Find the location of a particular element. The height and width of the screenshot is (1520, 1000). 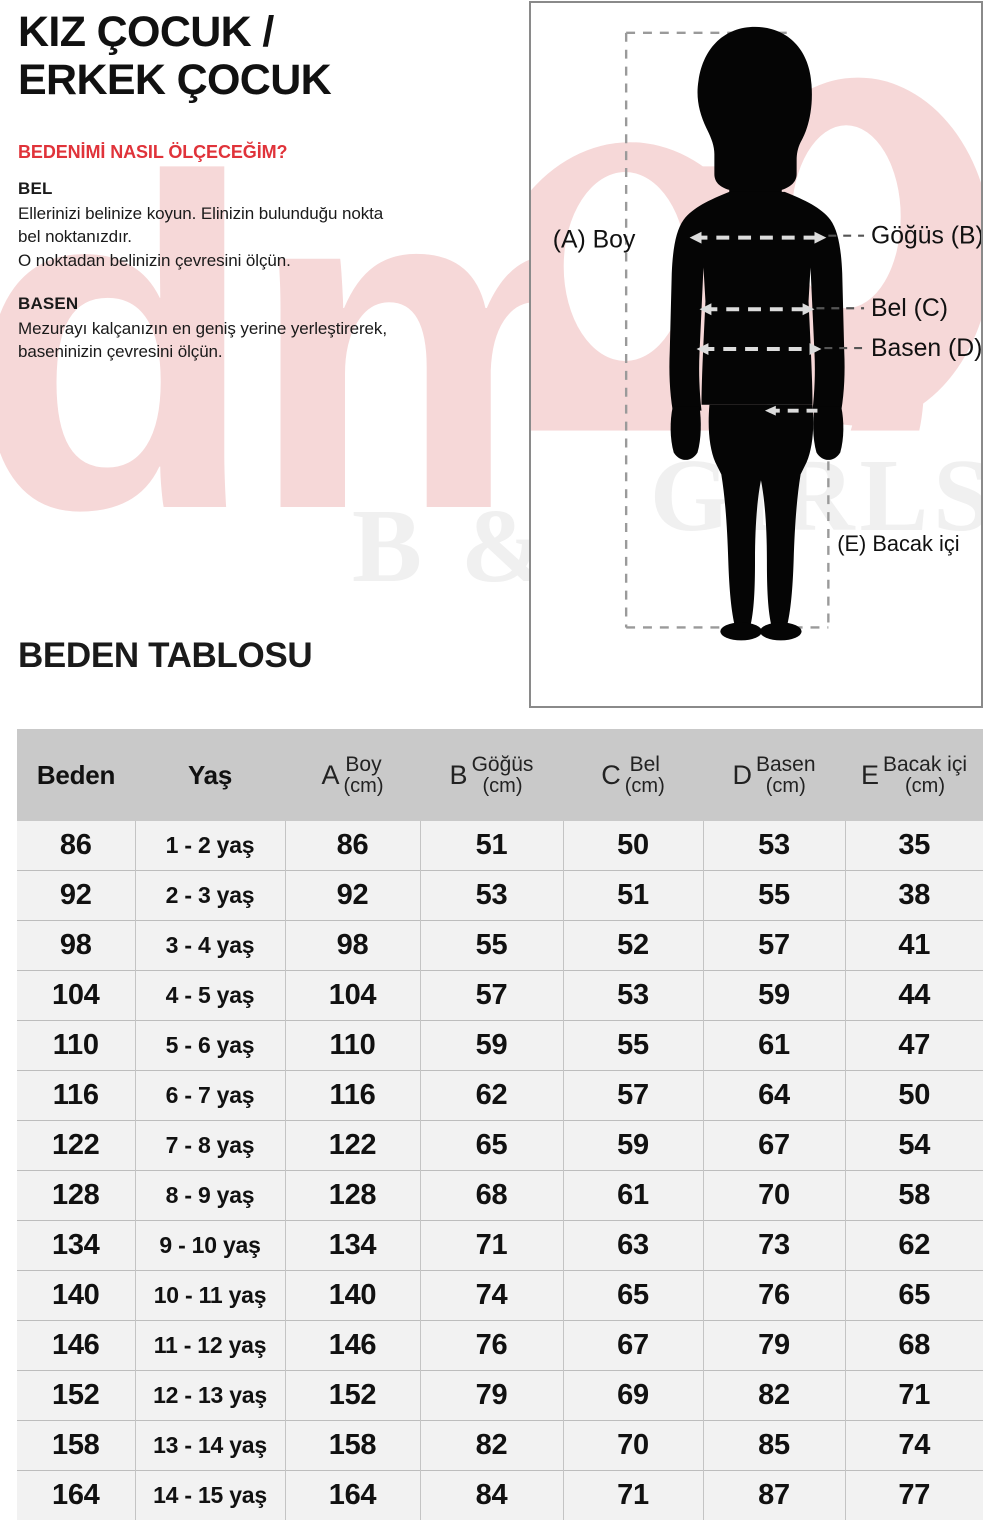

col-header-yas-label: Yaş is located at coordinates (210, 775).